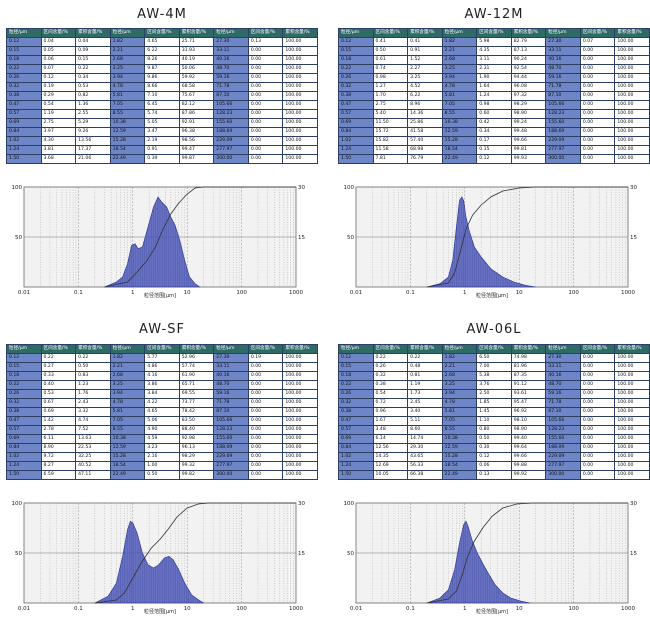 This screenshot has width=650, height=622. What do you see at coordinates (127, 96) in the screenshot?
I see `table-cell: 5.81` at bounding box center [127, 96].